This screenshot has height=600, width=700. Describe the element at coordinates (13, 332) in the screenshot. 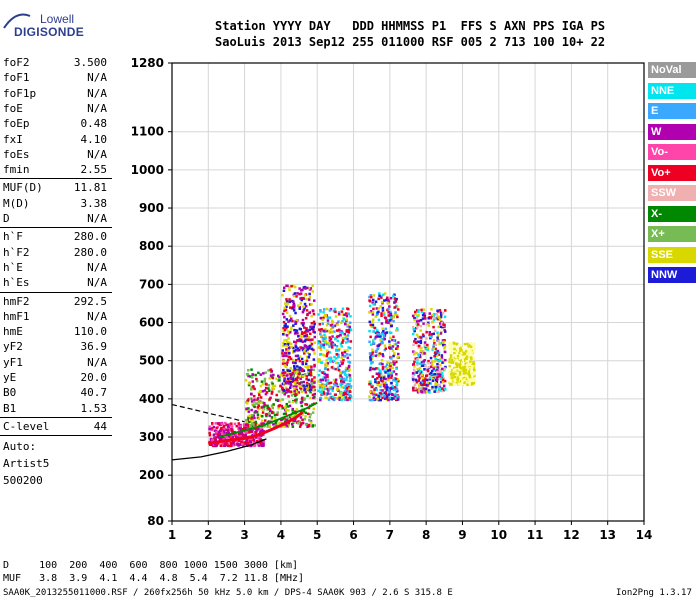

I see `param-key: hmE` at that location.